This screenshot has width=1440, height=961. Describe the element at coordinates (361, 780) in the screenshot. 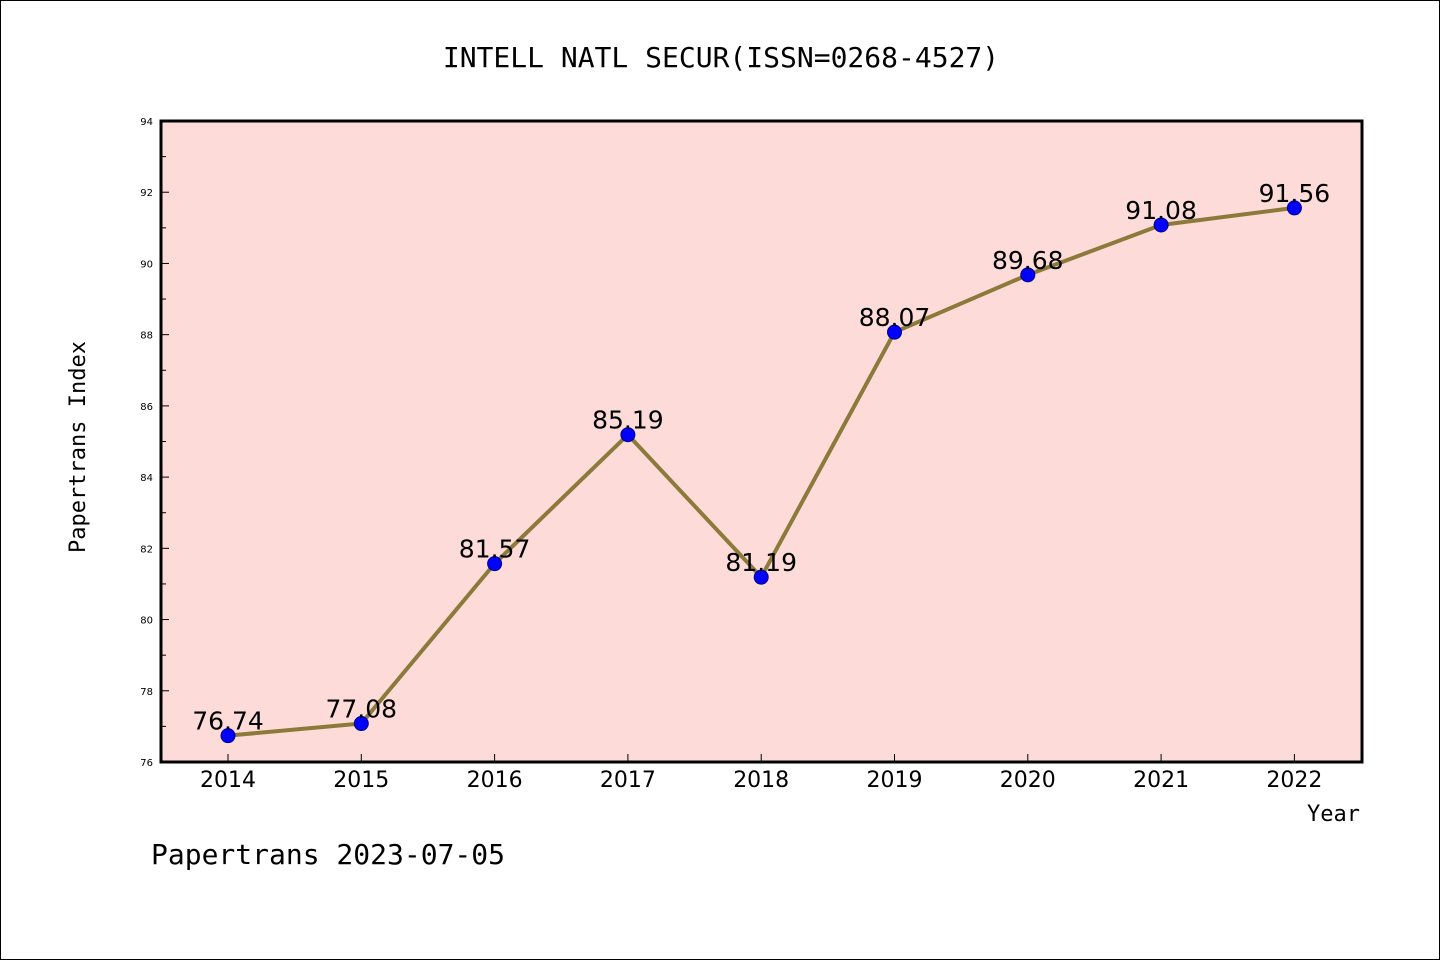

I see `x-tick-label: 2015` at that location.